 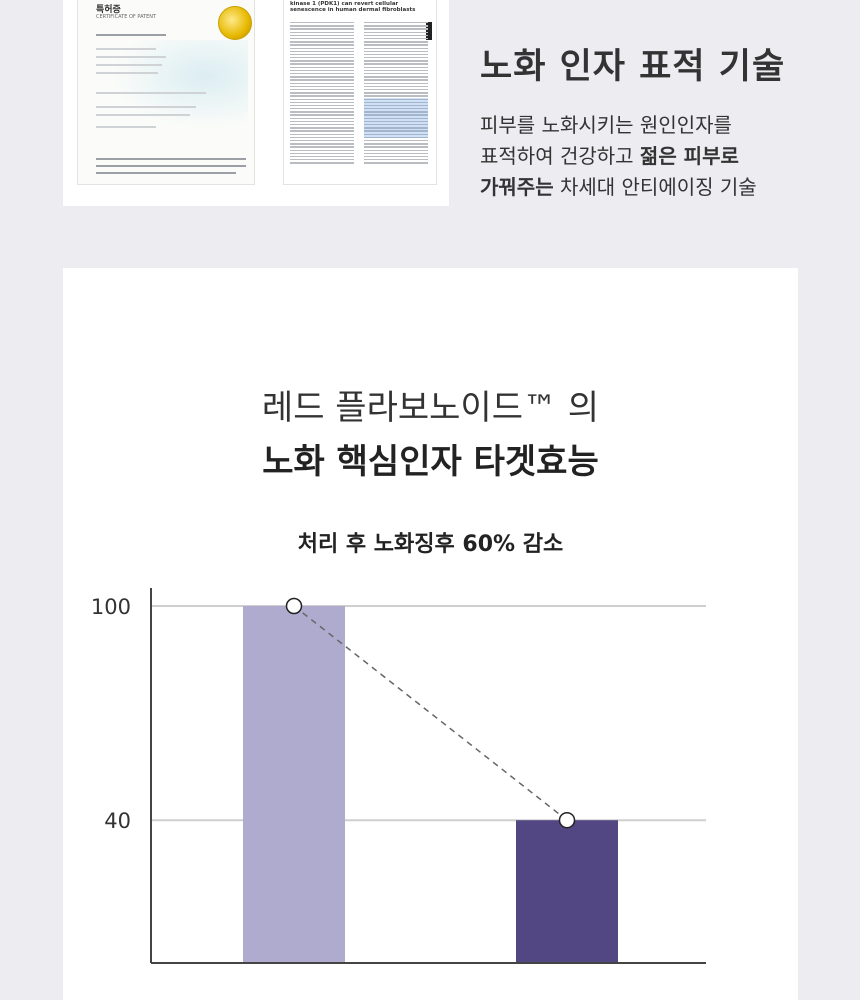 What do you see at coordinates (655, 187) in the screenshot?
I see `description-line-3-text: 차세대 안티에이징 기술` at bounding box center [655, 187].